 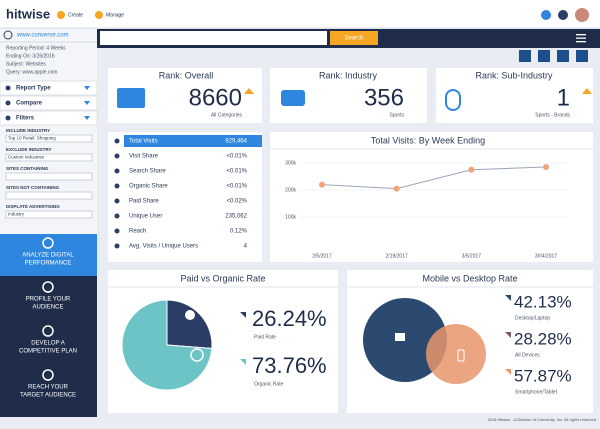 What do you see at coordinates (48, 264) in the screenshot?
I see `nav-label: PERFORMANCE` at bounding box center [48, 264].